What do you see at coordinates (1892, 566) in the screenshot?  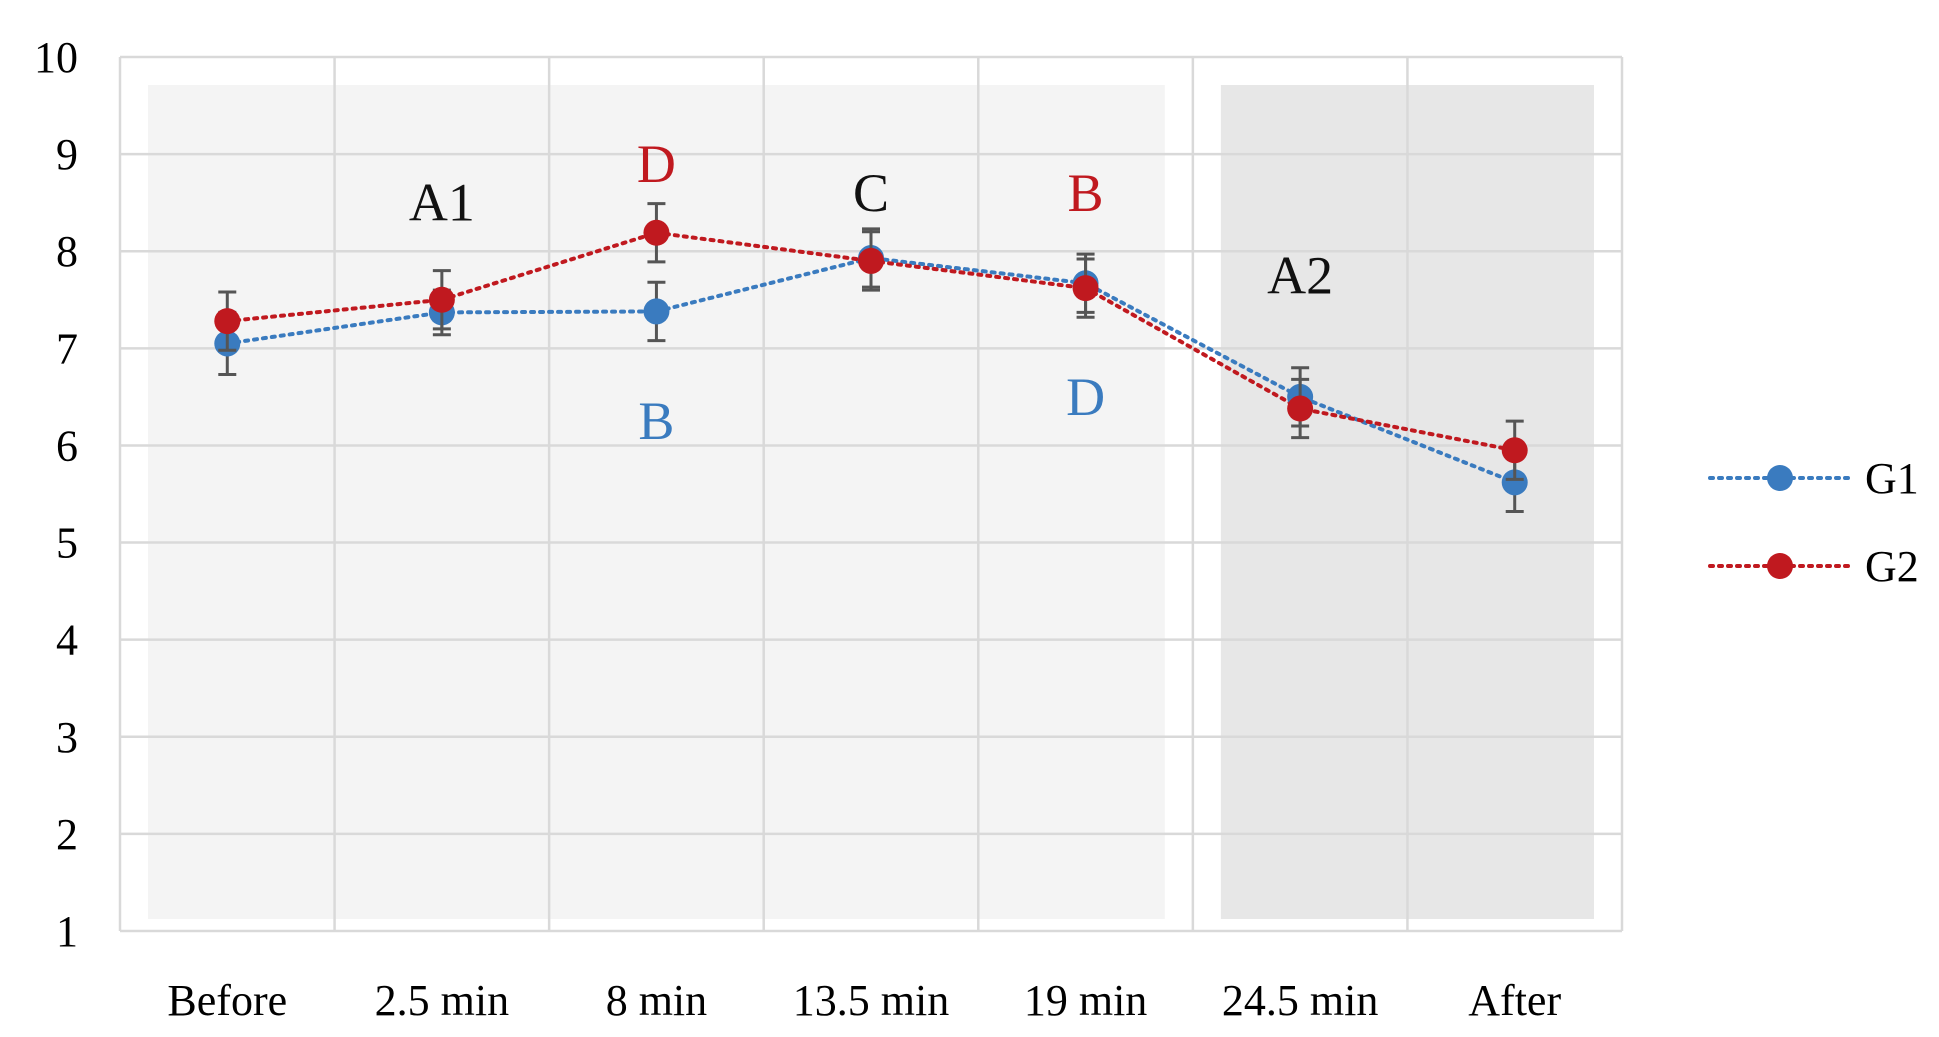 I see `legend-label: G2` at bounding box center [1892, 566].